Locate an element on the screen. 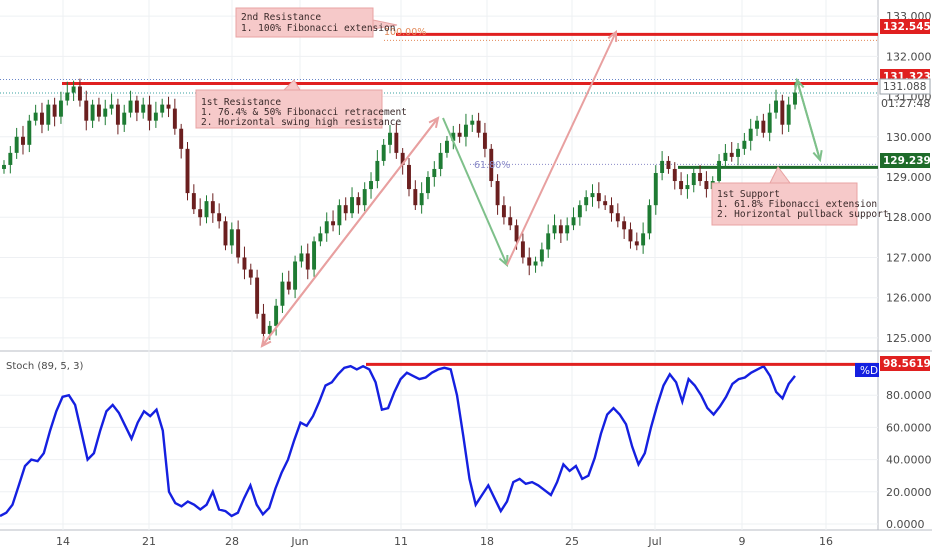 The width and height of the screenshot is (932, 555). time-tick-label: 25 is located at coordinates (572, 541).